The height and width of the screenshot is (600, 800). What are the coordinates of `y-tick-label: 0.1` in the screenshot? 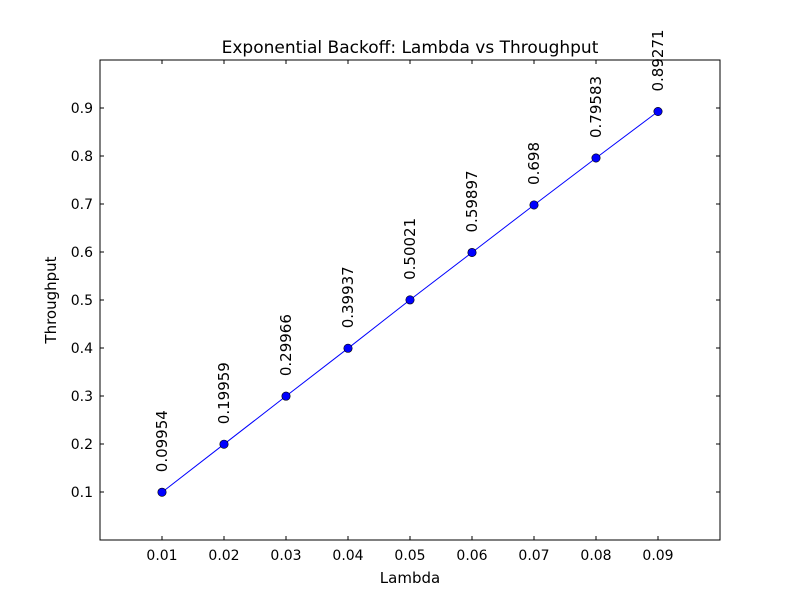 It's located at (82, 493).